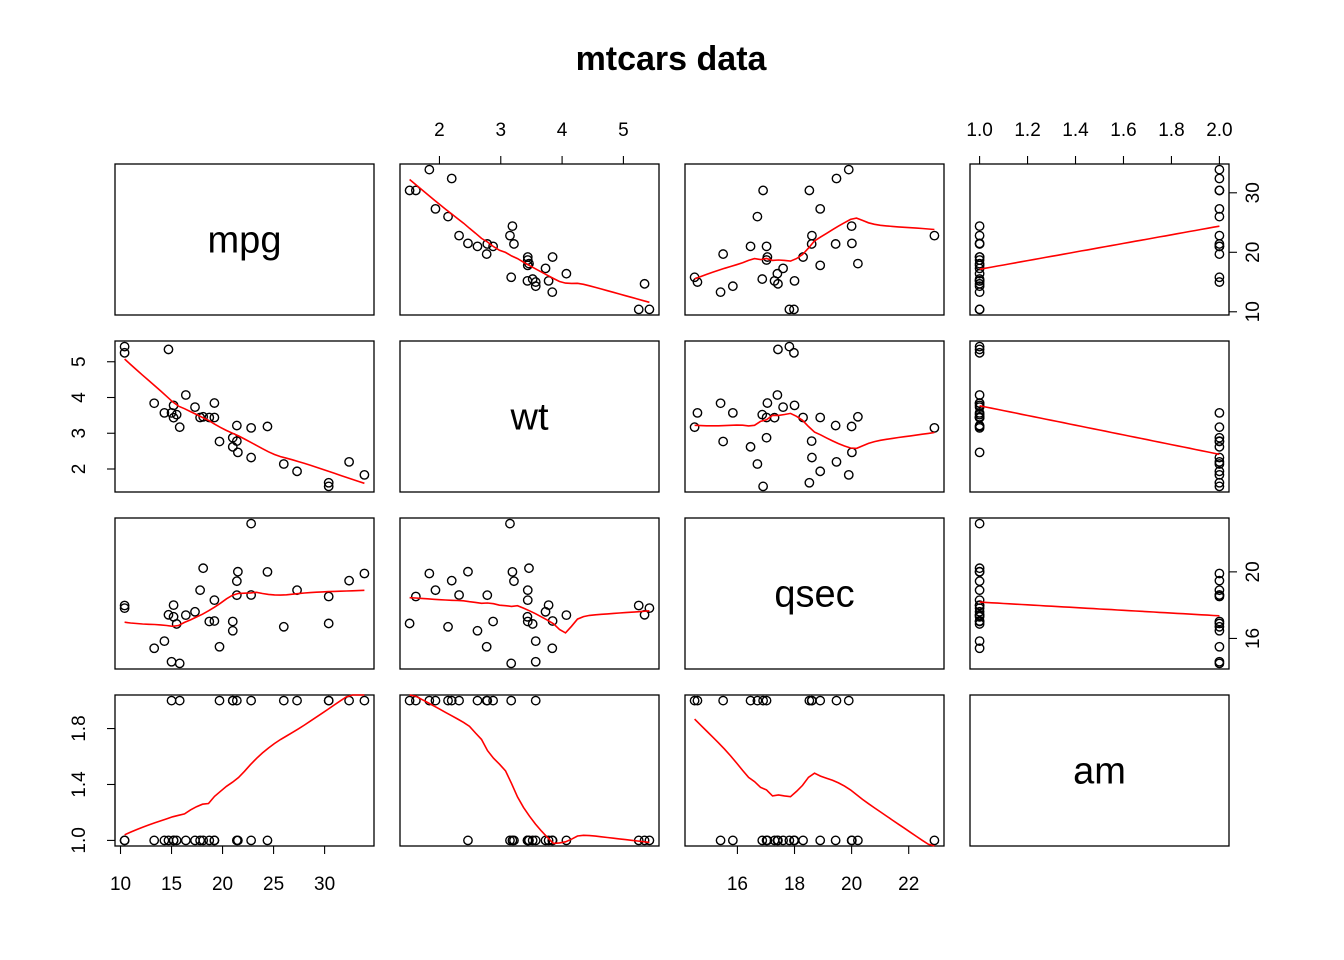 The image size is (1344, 960). Describe the element at coordinates (1075, 130) in the screenshot. I see `top-tick-label-am: 1.4` at that location.